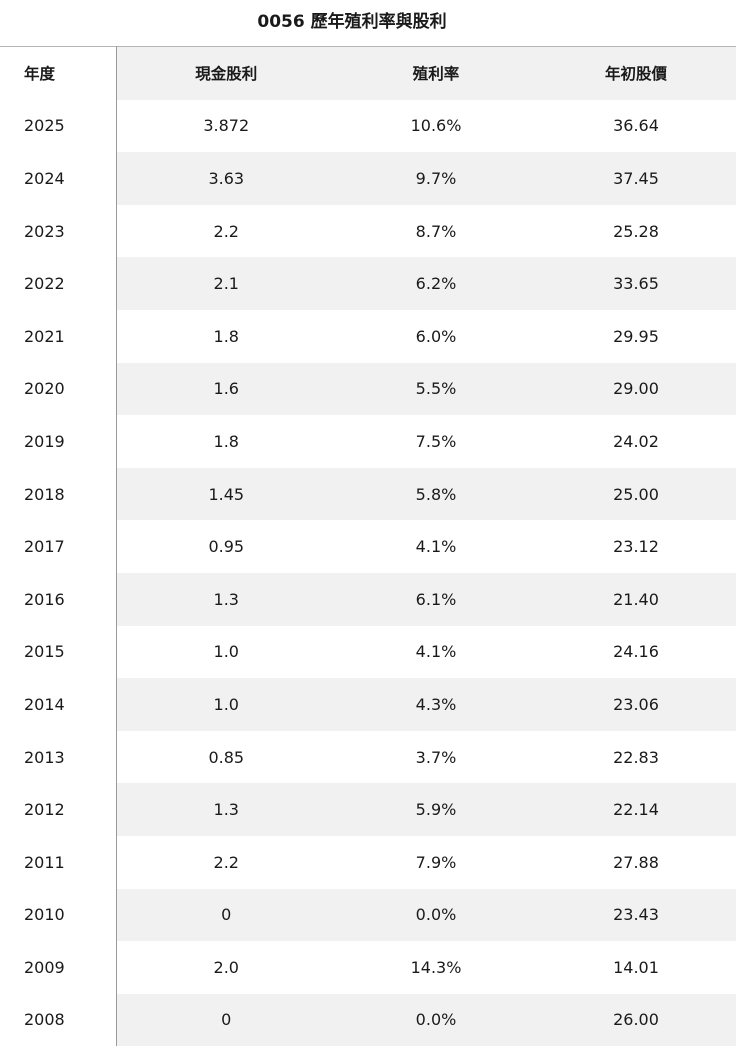  I want to click on cell-price: 14.01, so click(636, 967).